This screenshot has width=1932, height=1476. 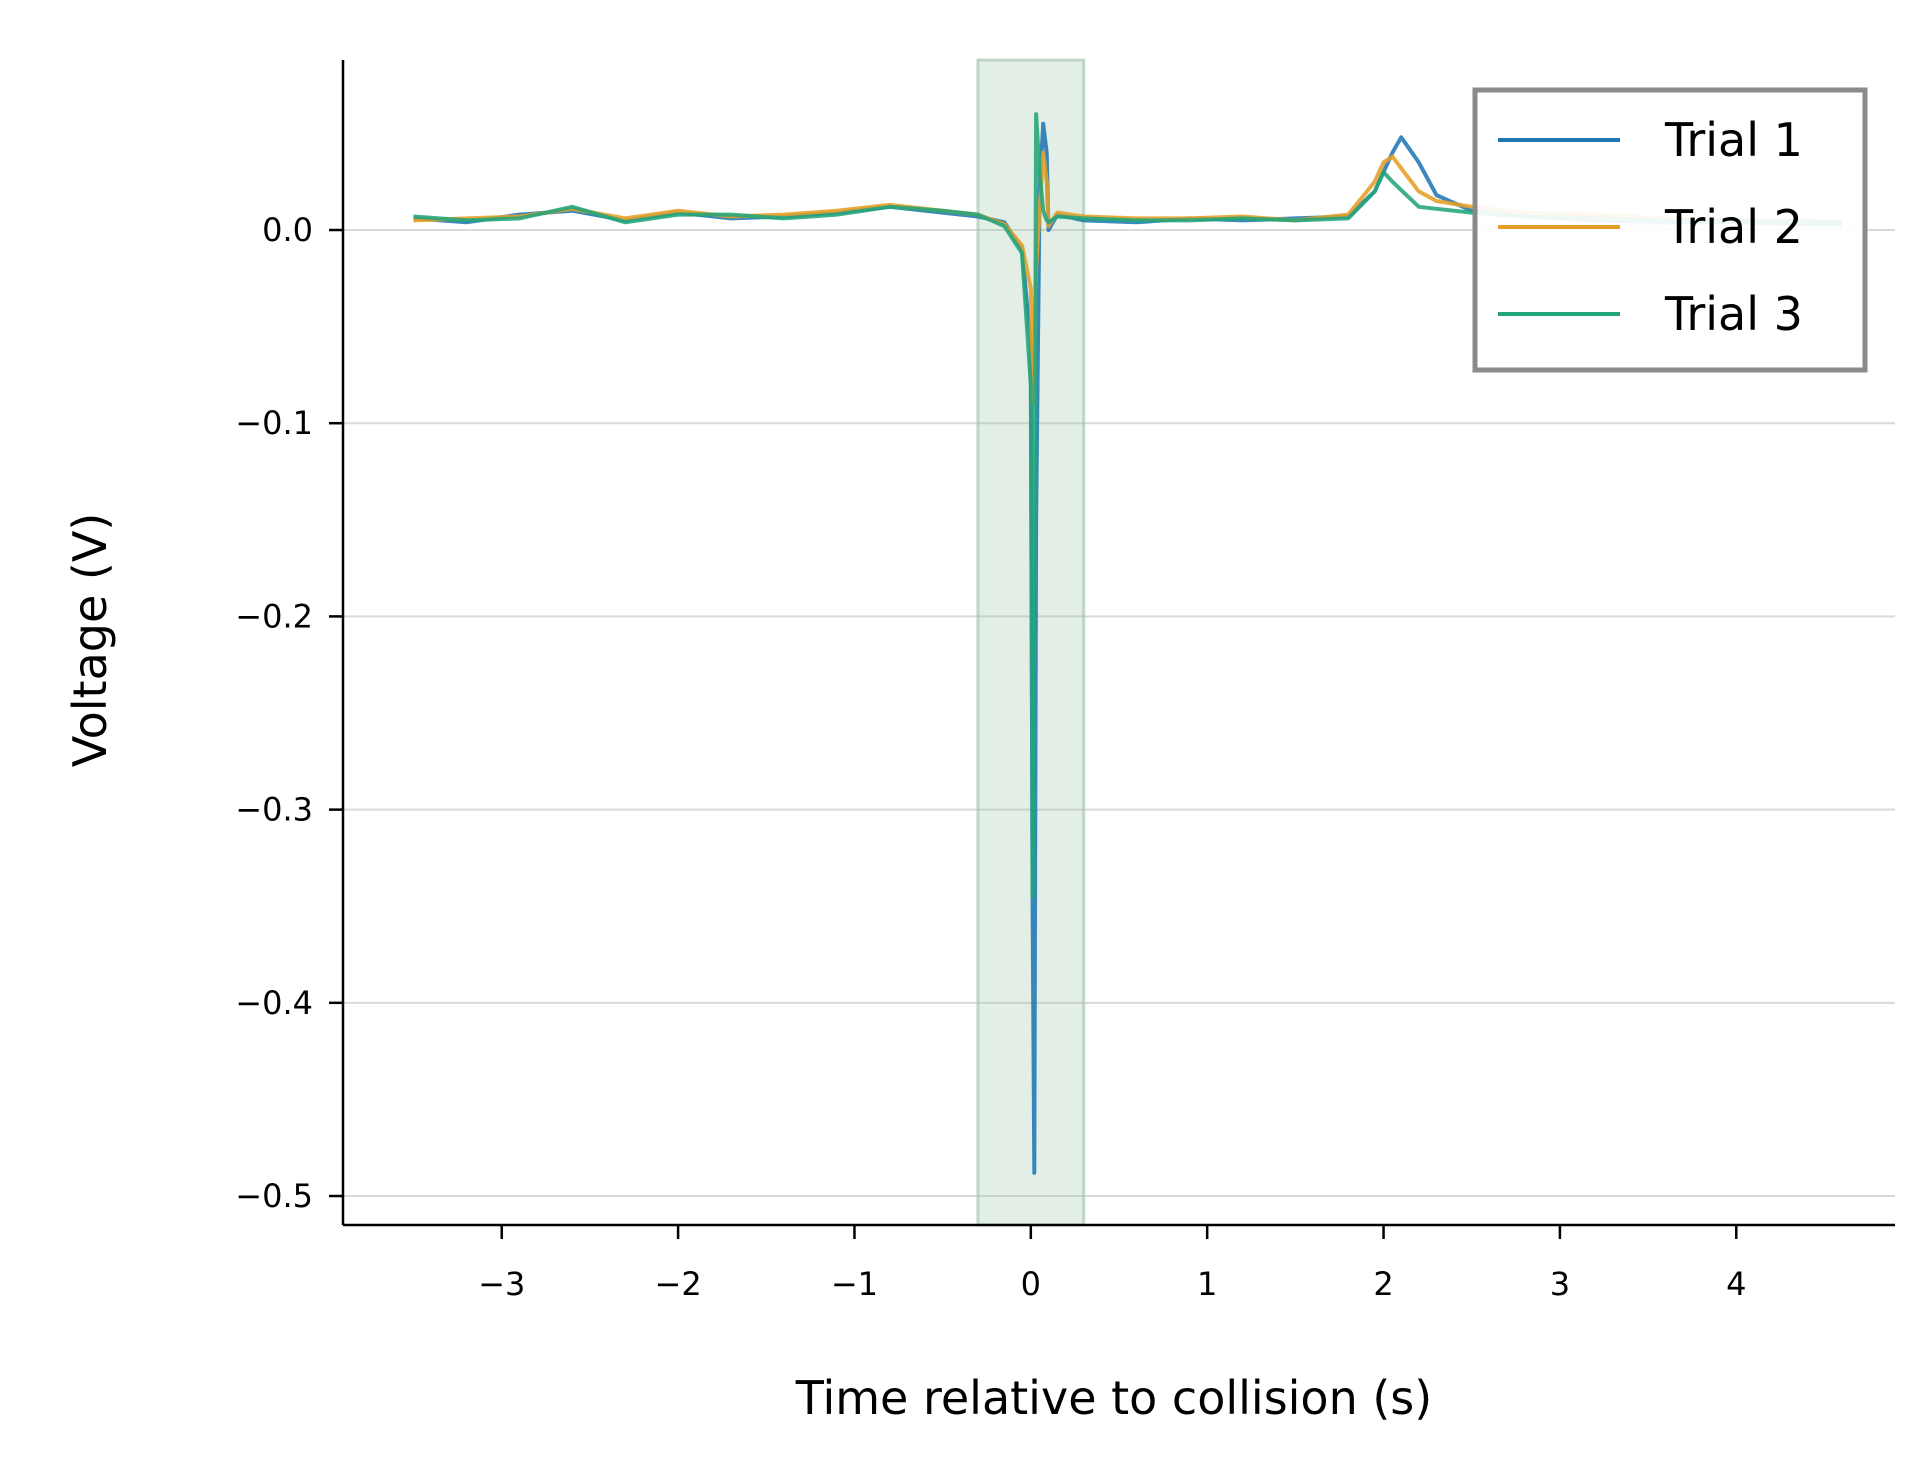 I want to click on legend: Trial 1 Trial 2 Trial 3, so click(x=1670, y=230).